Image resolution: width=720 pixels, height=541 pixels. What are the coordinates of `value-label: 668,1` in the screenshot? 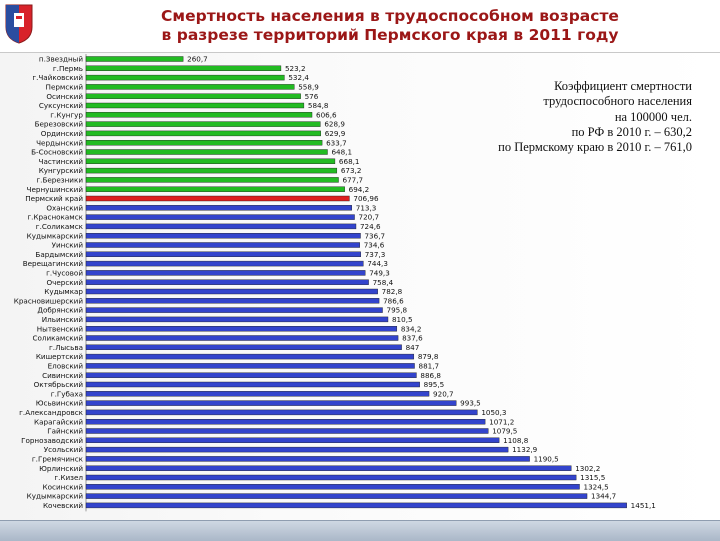 It's located at (349, 161).